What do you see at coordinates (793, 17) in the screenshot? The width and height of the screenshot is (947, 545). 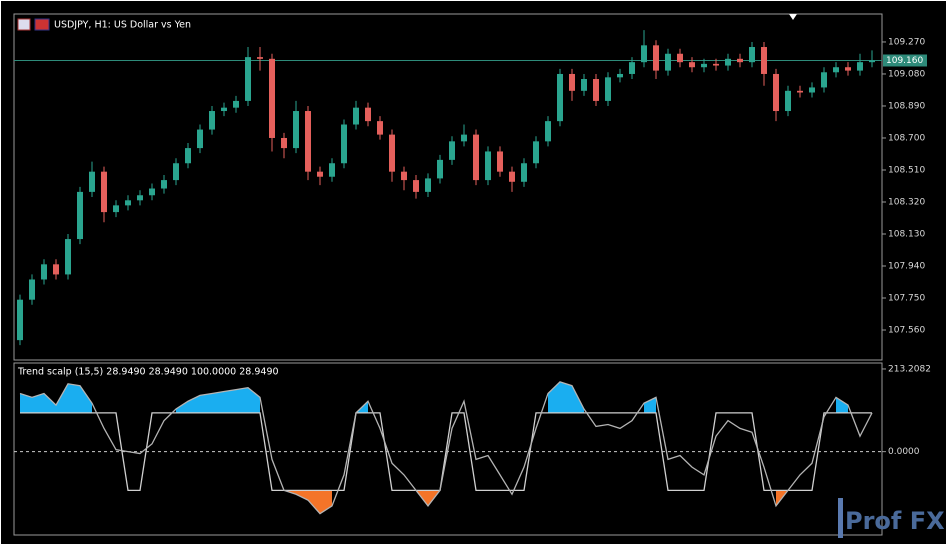 I see `shift-marker` at bounding box center [793, 17].